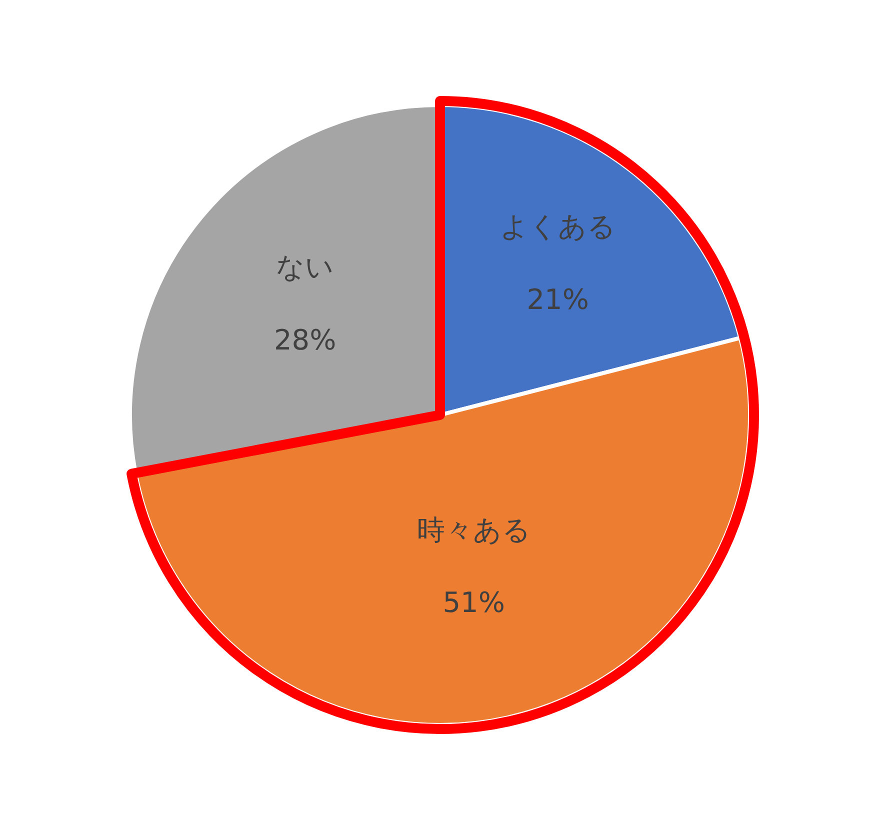 Image resolution: width=879 pixels, height=831 pixels. Describe the element at coordinates (305, 339) in the screenshot. I see `data-label: 28%` at that location.